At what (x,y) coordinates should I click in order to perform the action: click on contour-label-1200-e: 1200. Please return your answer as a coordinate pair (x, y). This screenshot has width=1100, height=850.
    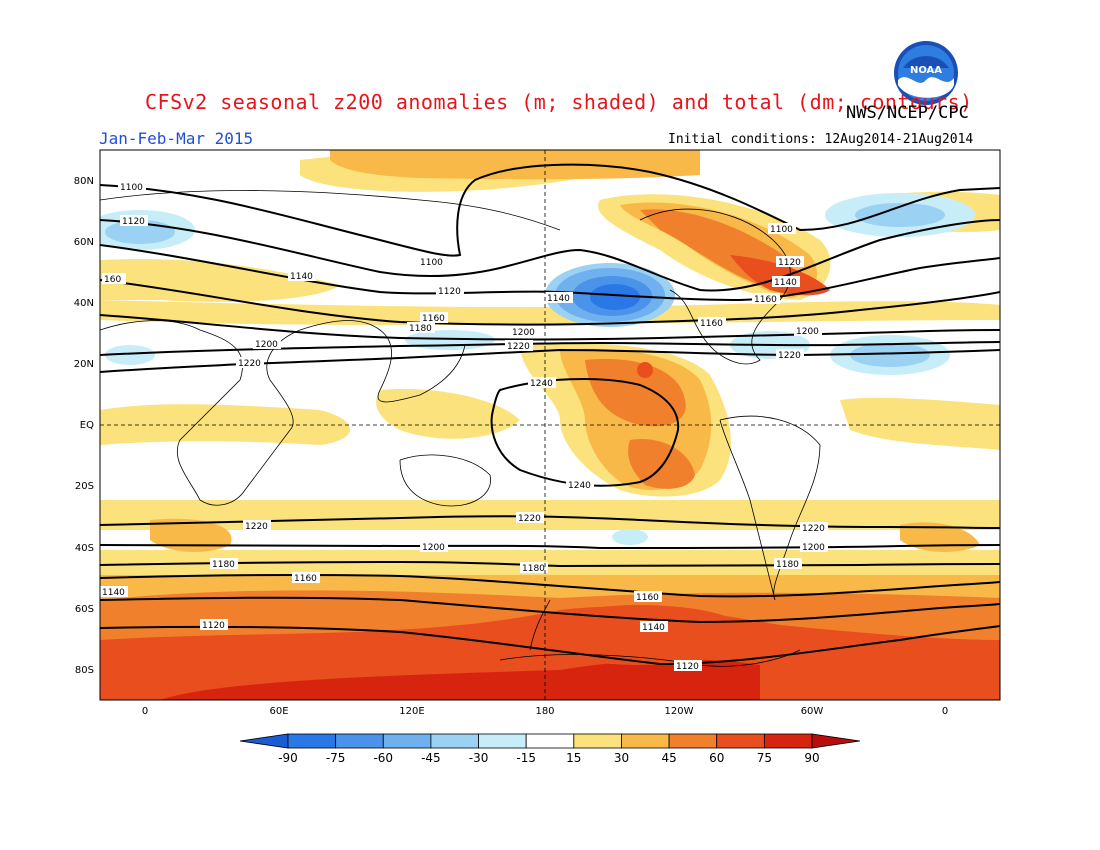
    Looking at the image, I should click on (814, 547).